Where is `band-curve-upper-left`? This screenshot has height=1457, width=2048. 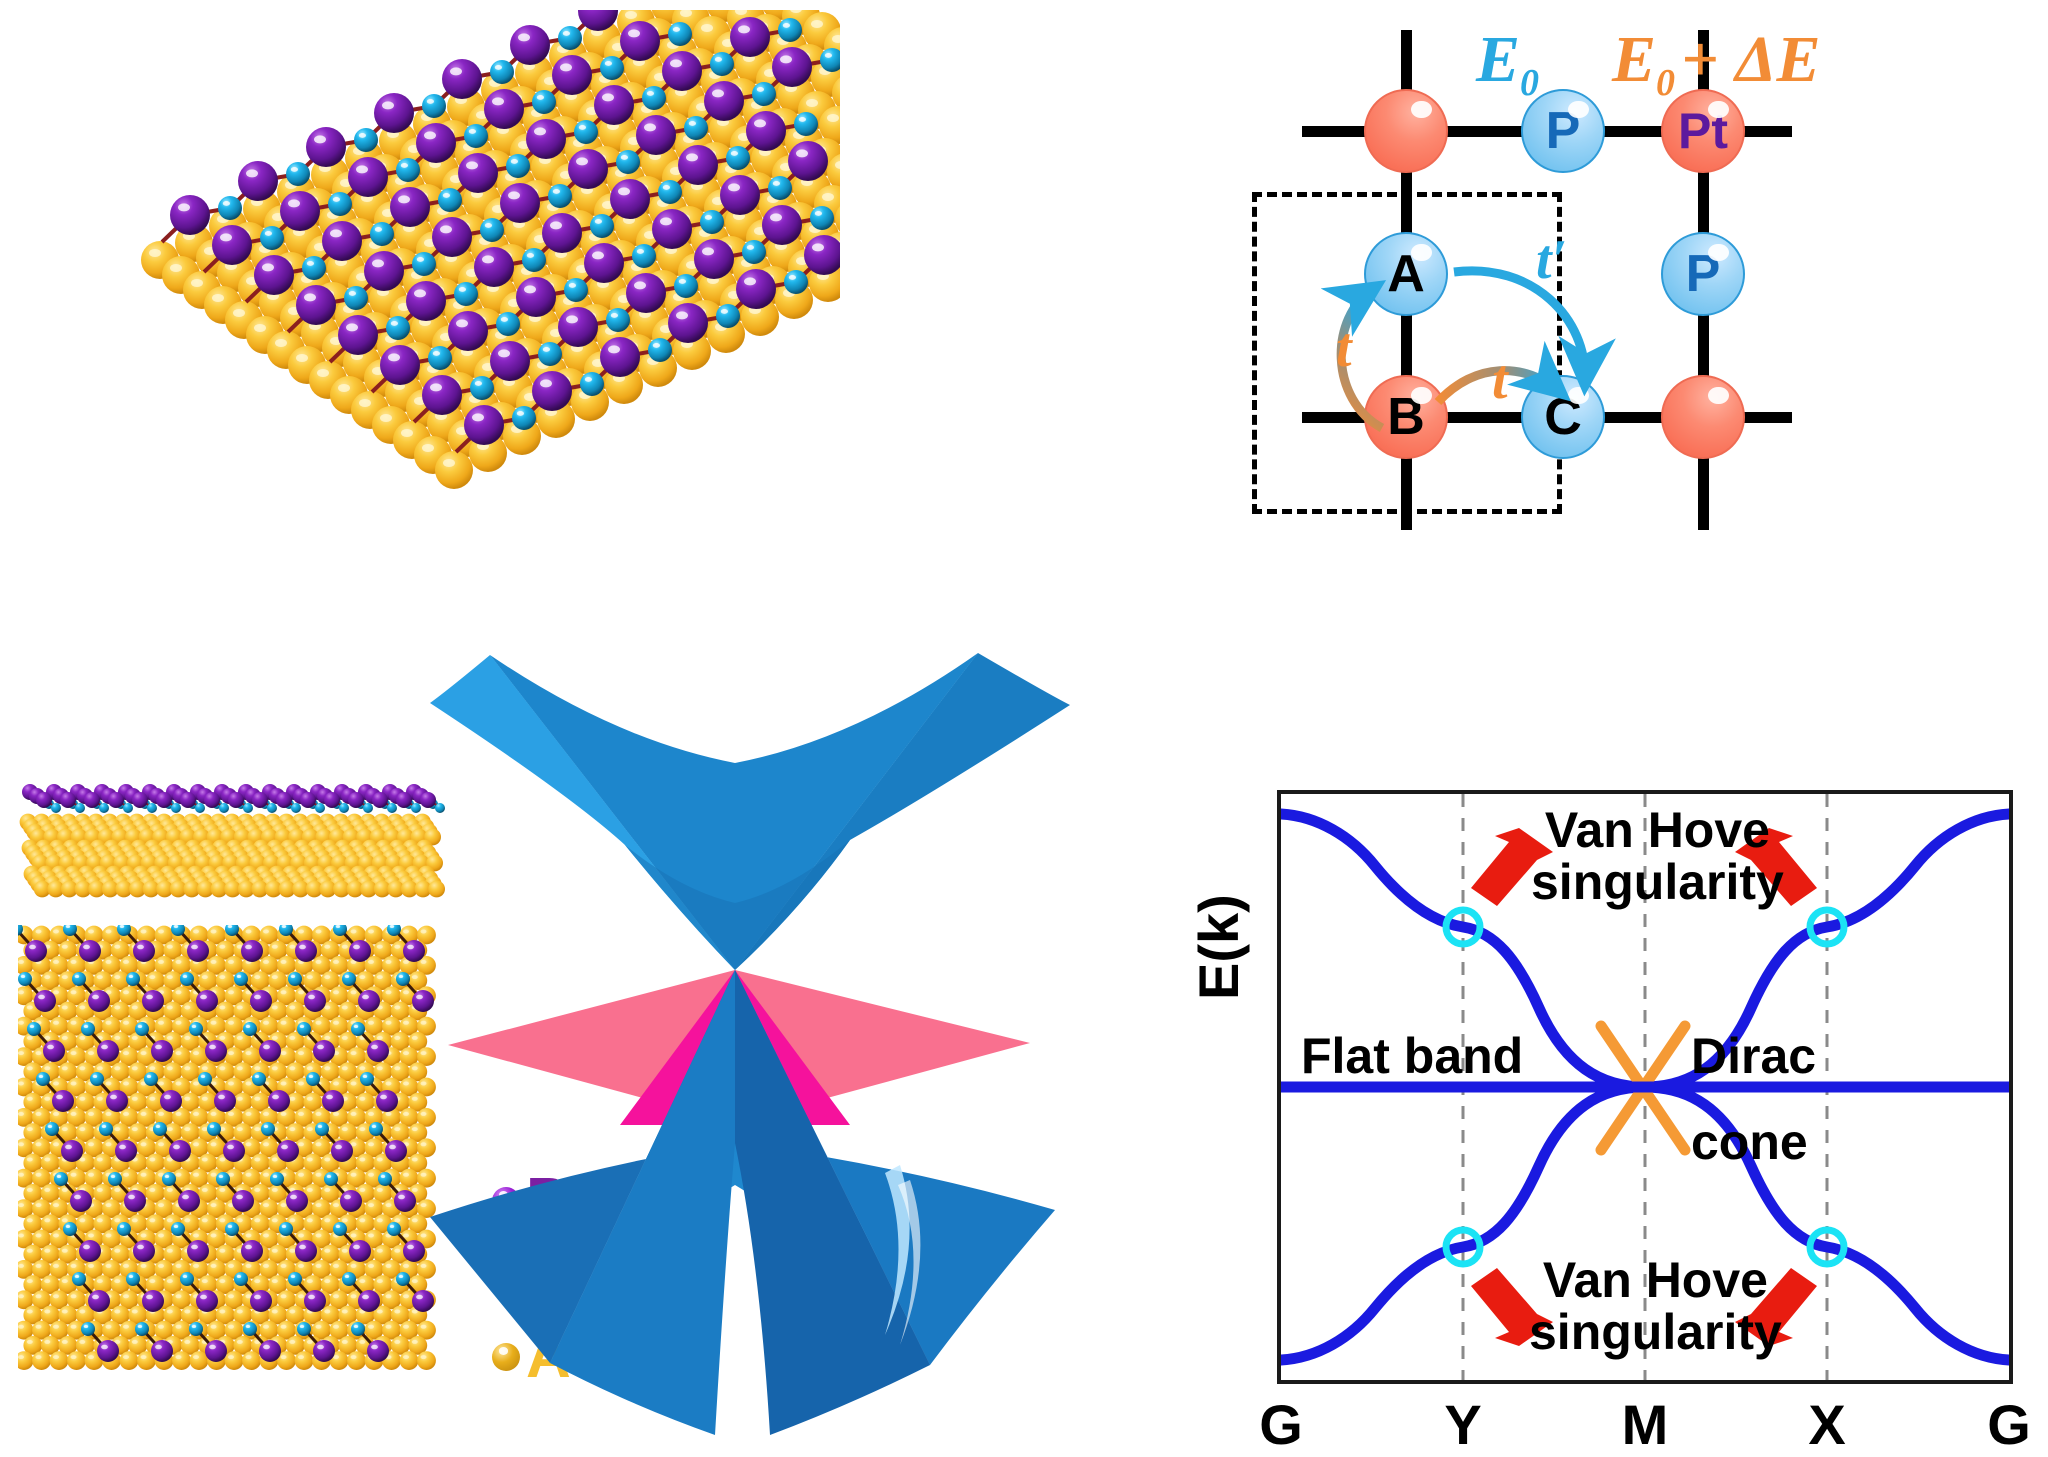 band-curve-upper-left is located at coordinates (1466, 950).